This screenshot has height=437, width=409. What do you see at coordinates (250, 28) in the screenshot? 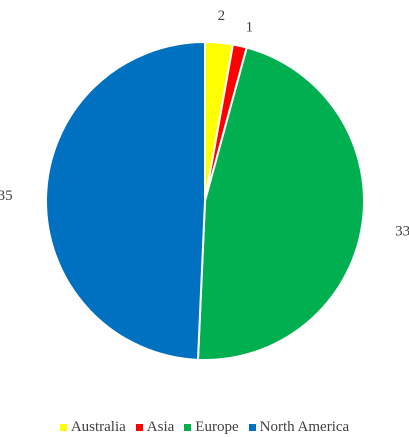
I see `data-label-asia: 1` at bounding box center [250, 28].